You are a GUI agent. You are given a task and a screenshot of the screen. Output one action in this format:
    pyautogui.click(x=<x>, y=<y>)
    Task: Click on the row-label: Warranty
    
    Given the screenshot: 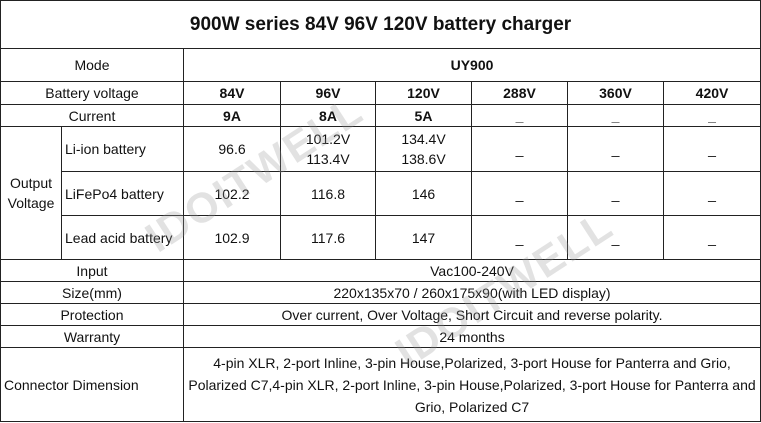 What is the action you would take?
    pyautogui.click(x=92, y=336)
    